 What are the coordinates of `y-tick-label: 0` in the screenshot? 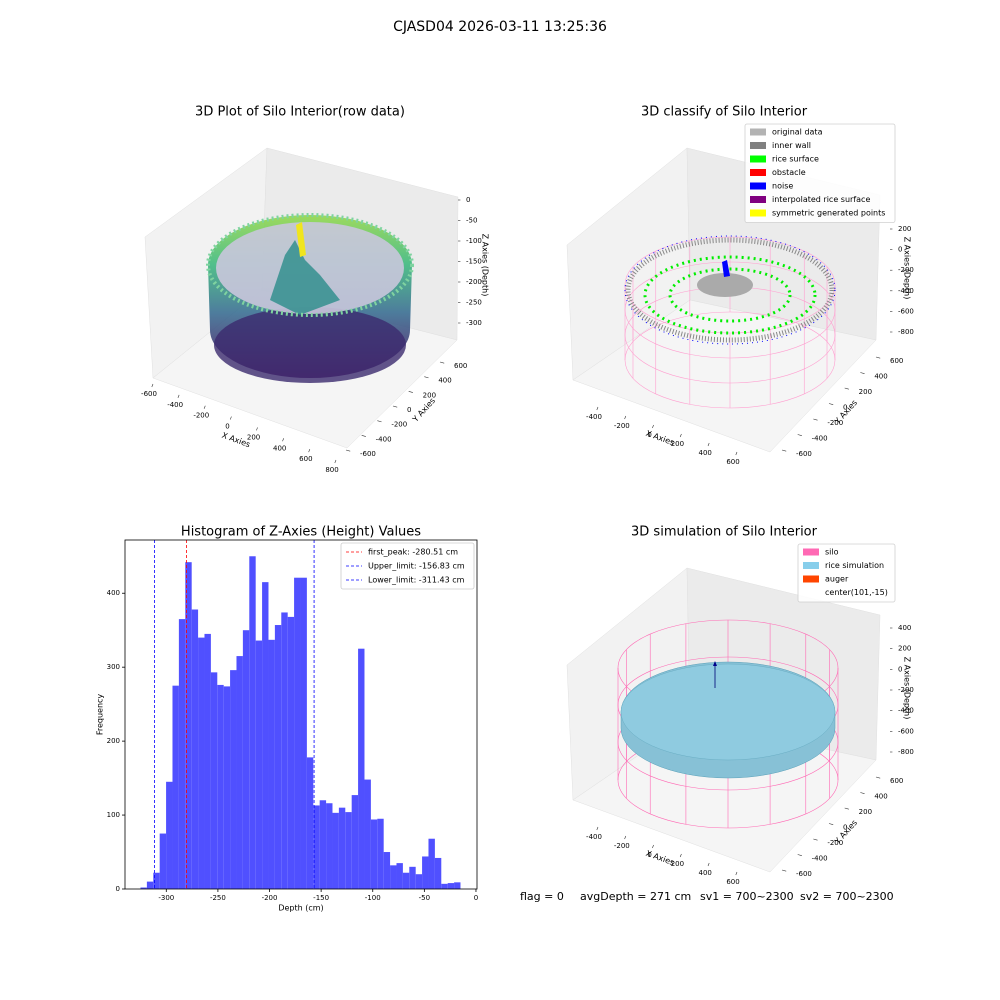 It's located at (845, 408).